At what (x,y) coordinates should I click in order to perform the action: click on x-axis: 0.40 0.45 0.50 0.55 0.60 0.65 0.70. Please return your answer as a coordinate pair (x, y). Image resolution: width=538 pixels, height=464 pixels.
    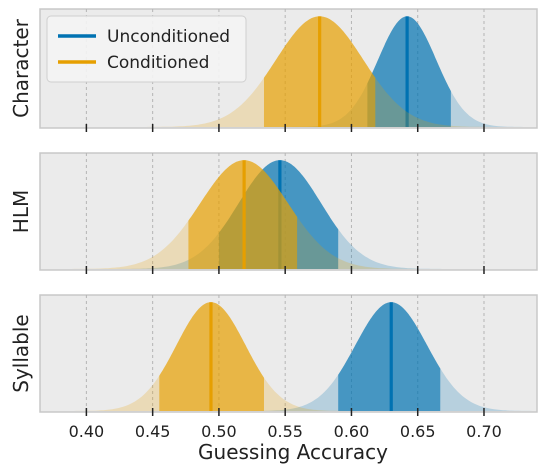
    Looking at the image, I should click on (285, 431).